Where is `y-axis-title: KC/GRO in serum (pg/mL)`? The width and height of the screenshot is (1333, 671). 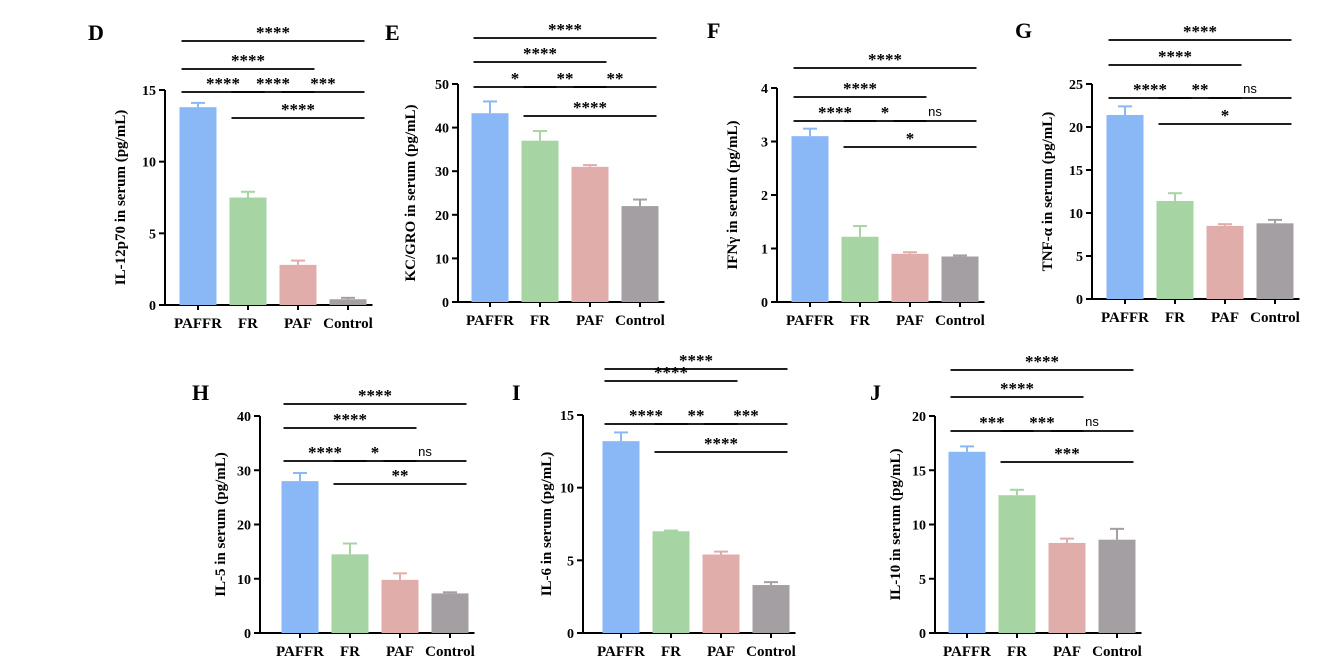
y-axis-title: KC/GRO in serum (pg/mL) is located at coordinates (411, 192).